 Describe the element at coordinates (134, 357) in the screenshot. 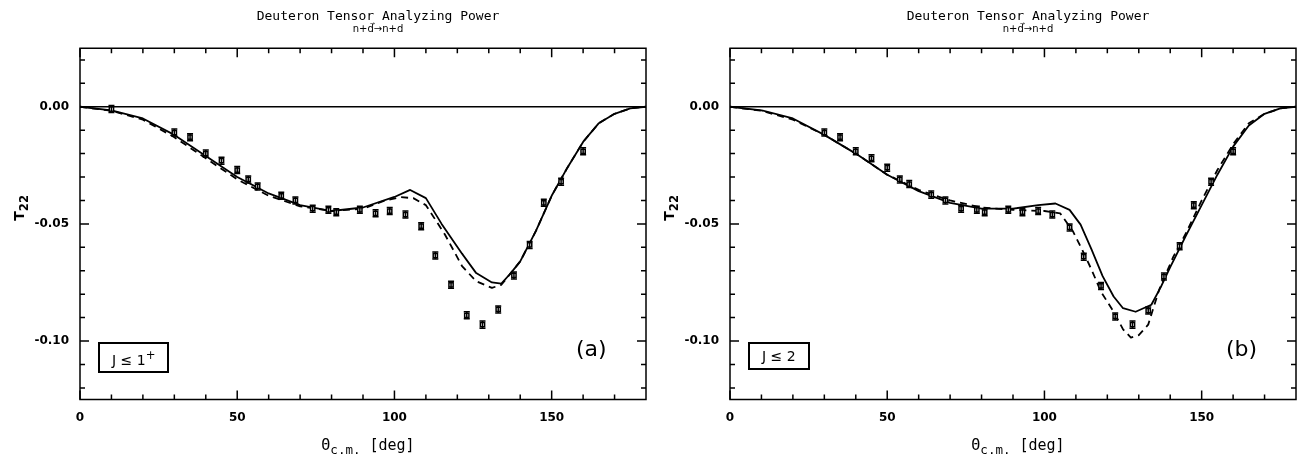

I see `annotation: J ≤ 1$^{+}$` at that location.